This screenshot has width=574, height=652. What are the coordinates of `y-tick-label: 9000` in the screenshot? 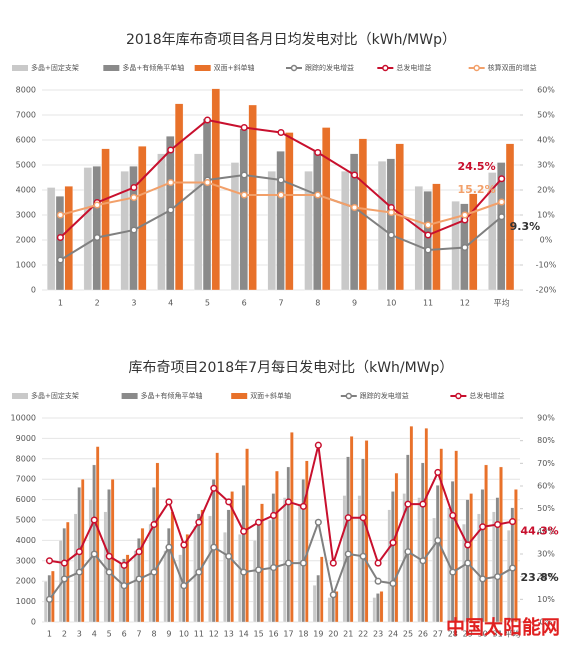 It's located at (26, 438).